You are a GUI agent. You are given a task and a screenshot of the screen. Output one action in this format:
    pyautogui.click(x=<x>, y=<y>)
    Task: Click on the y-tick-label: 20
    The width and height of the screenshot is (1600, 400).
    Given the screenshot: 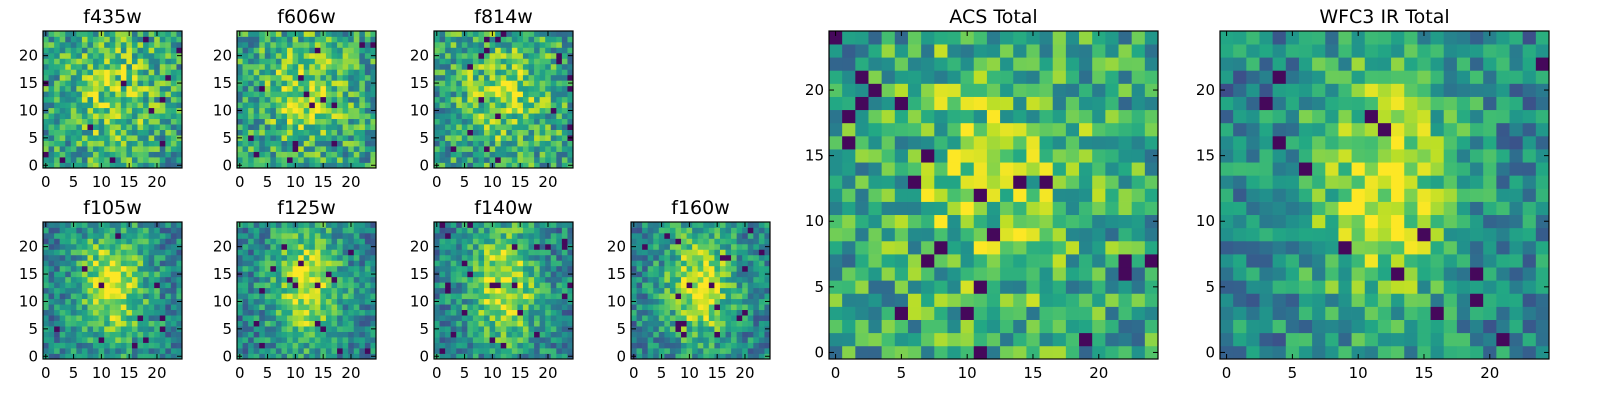 What is the action you would take?
    pyautogui.click(x=419, y=247)
    